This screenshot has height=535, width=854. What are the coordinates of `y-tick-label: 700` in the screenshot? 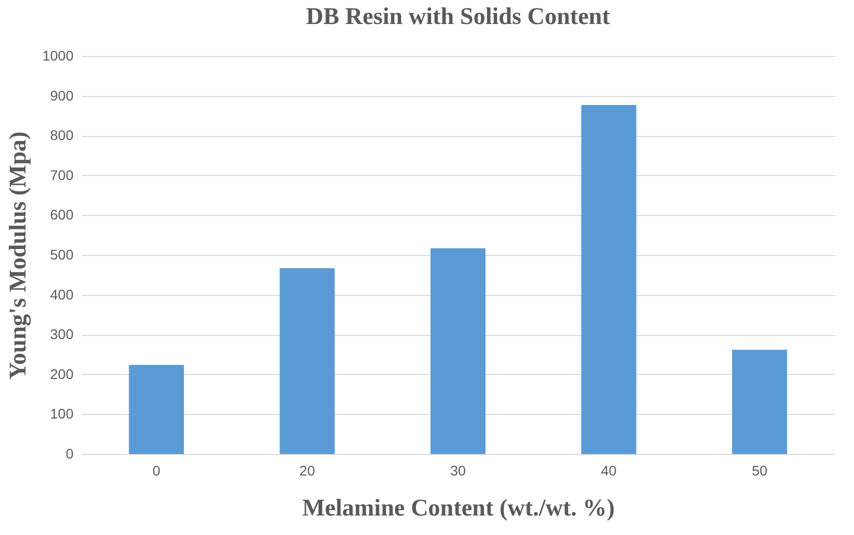 It's located at (62, 174).